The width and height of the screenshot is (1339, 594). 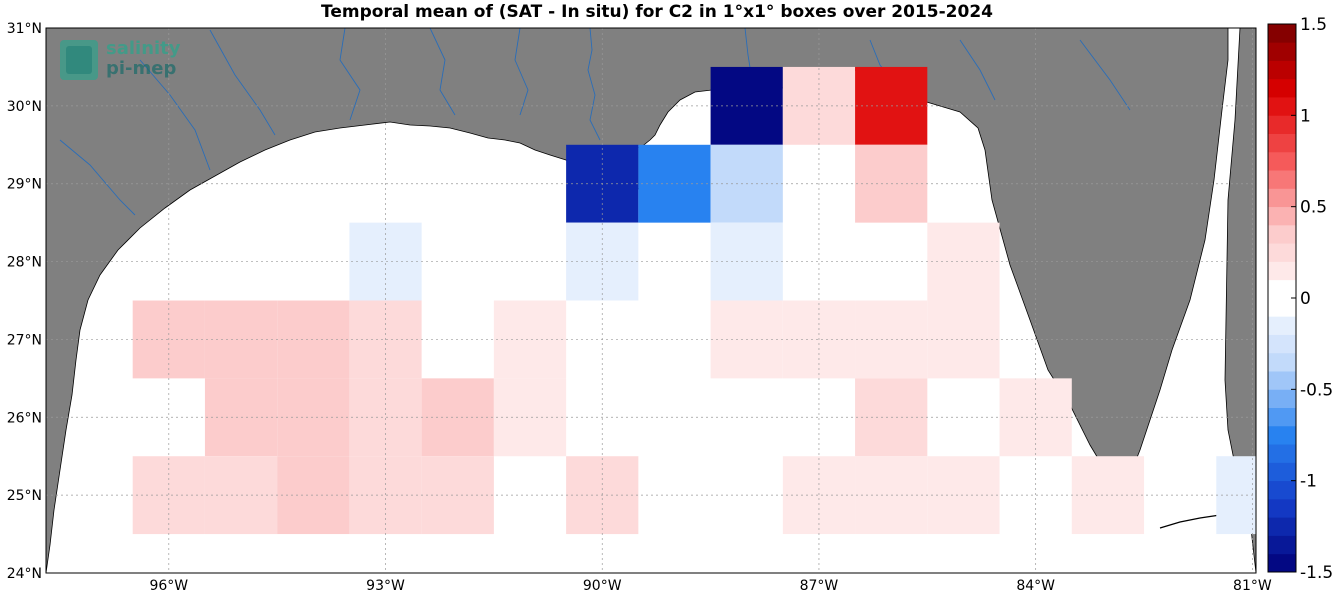 I want to click on y-tick-label: 25°N, so click(x=24, y=496).